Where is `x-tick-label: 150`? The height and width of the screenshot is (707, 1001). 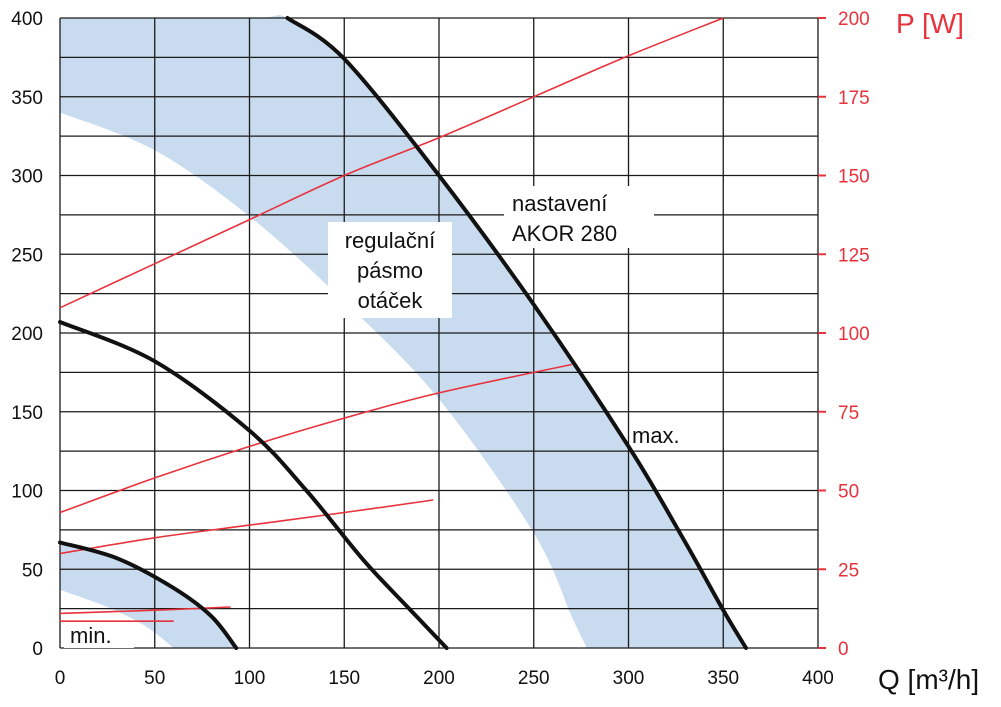
x-tick-label: 150 is located at coordinates (344, 678).